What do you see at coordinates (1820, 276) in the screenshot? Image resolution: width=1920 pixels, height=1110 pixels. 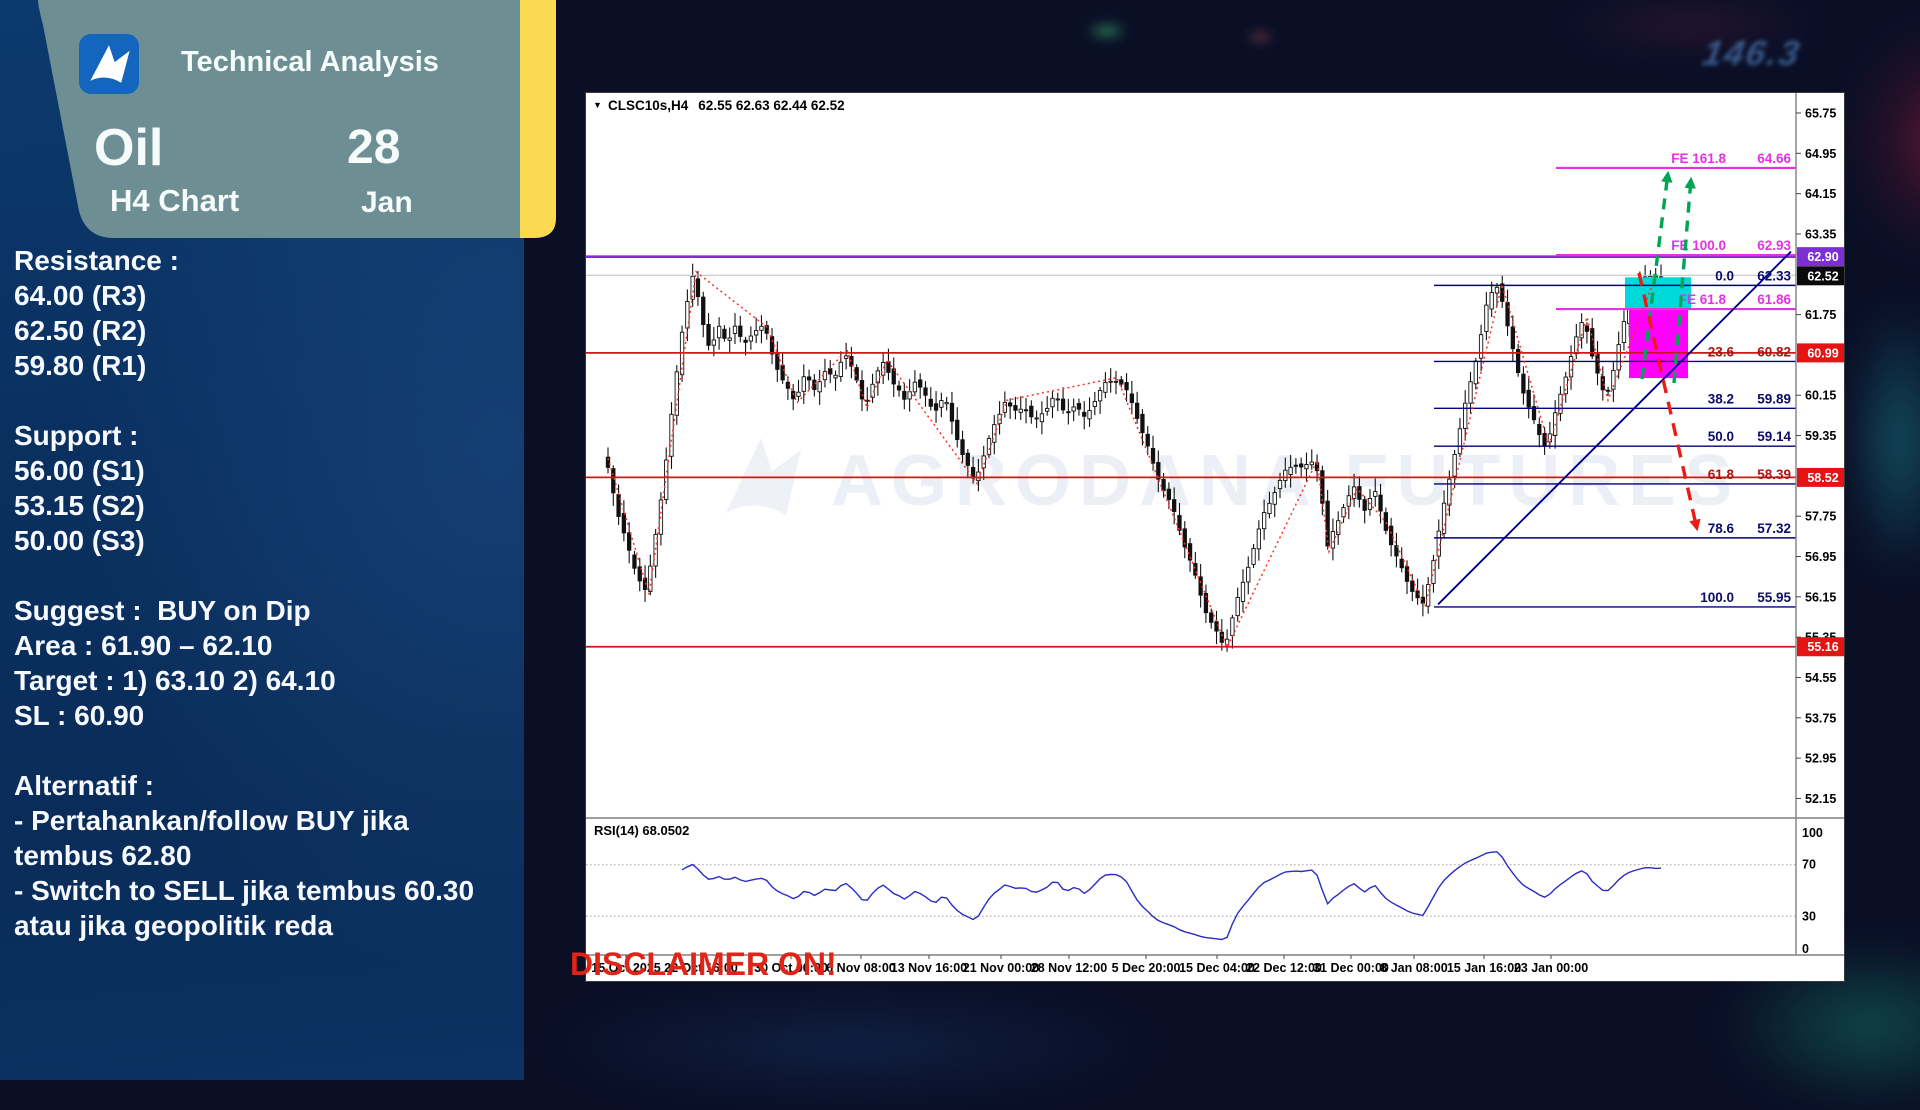 I see `price-badge` at bounding box center [1820, 276].